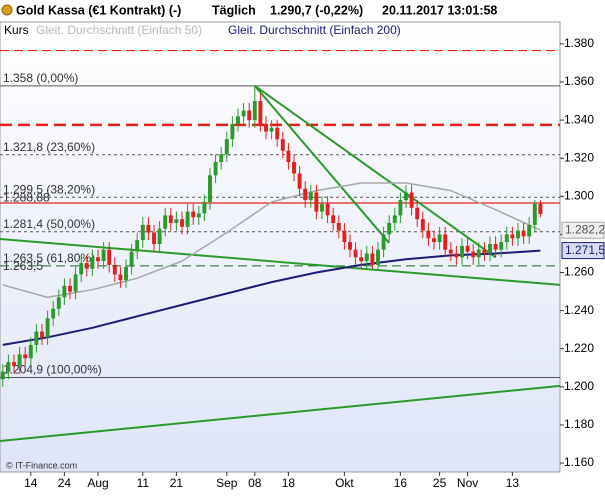  What do you see at coordinates (579, 195) in the screenshot?
I see `y-tick-label: 1.300` at bounding box center [579, 195].